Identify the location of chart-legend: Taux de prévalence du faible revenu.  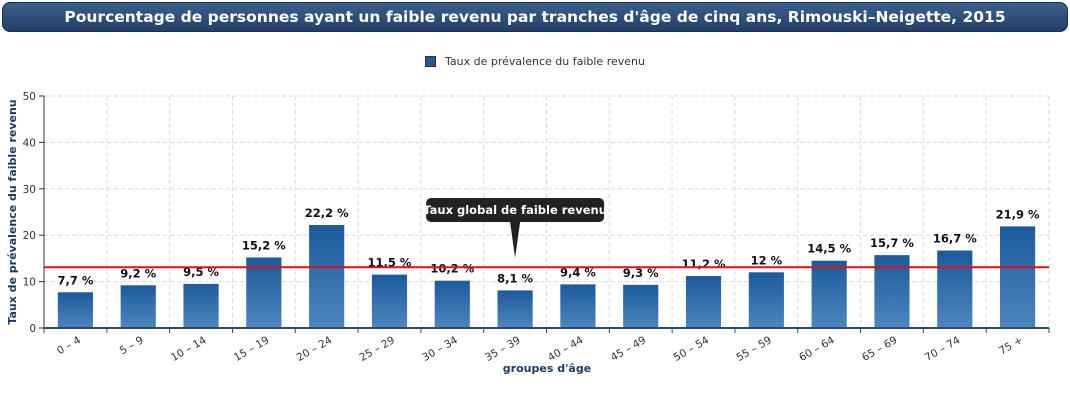
(535, 61).